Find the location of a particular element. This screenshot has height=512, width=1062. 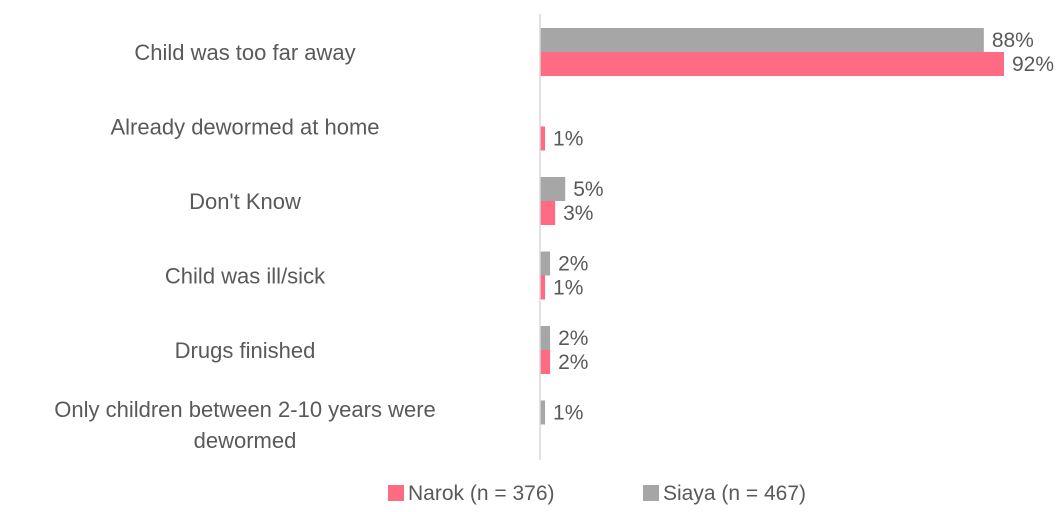

category-label: Drugs finished is located at coordinates (245, 350).